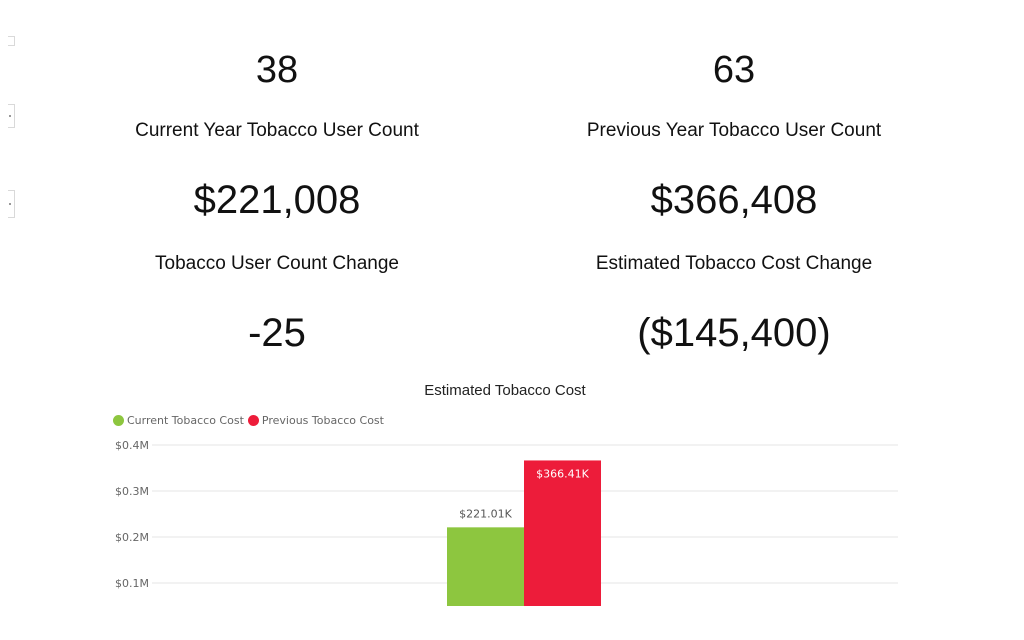 This screenshot has height=640, width=1024. Describe the element at coordinates (132, 445) in the screenshot. I see `y-tick-label: $0.4M` at that location.